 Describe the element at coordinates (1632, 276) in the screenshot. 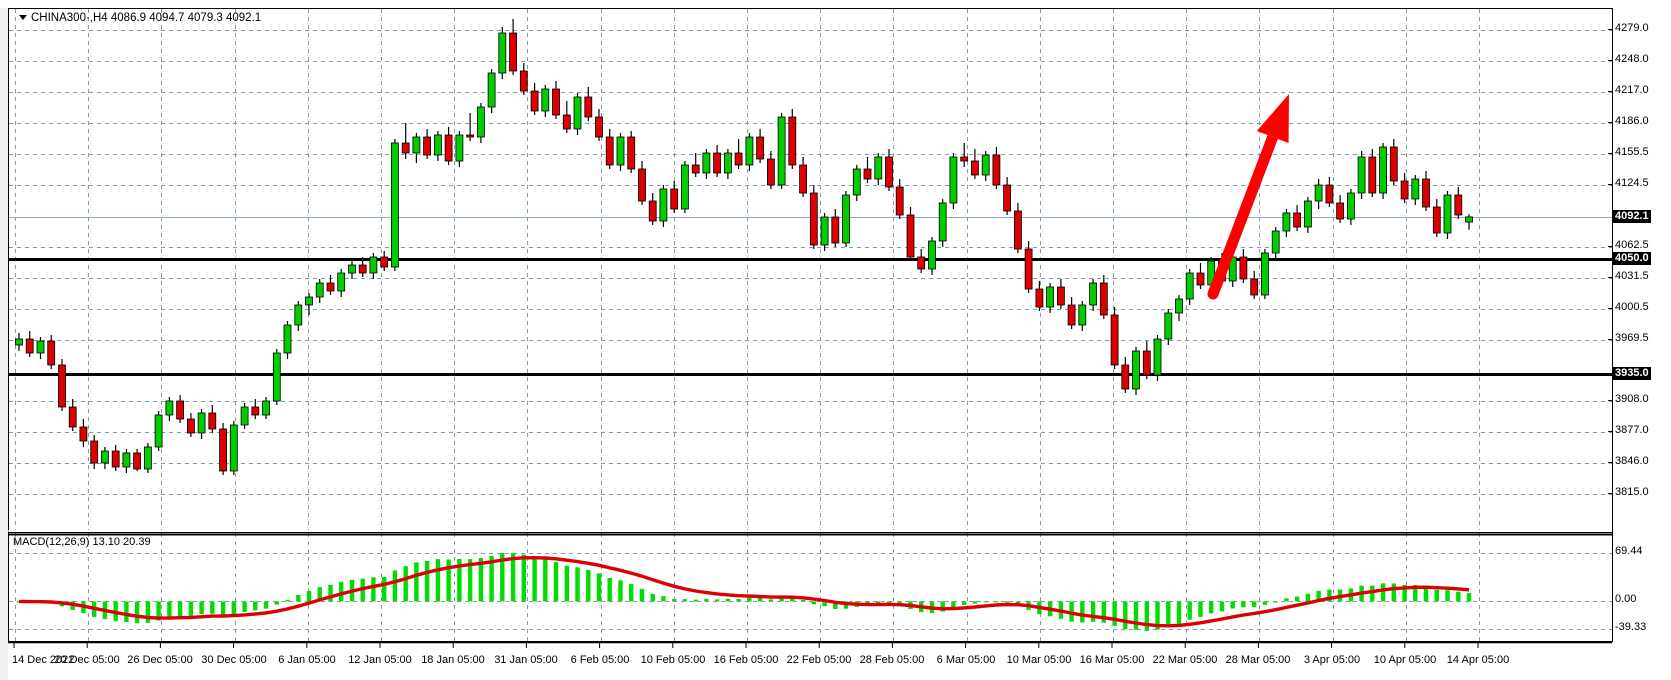

I see `price-scale-label: 4031.5` at that location.